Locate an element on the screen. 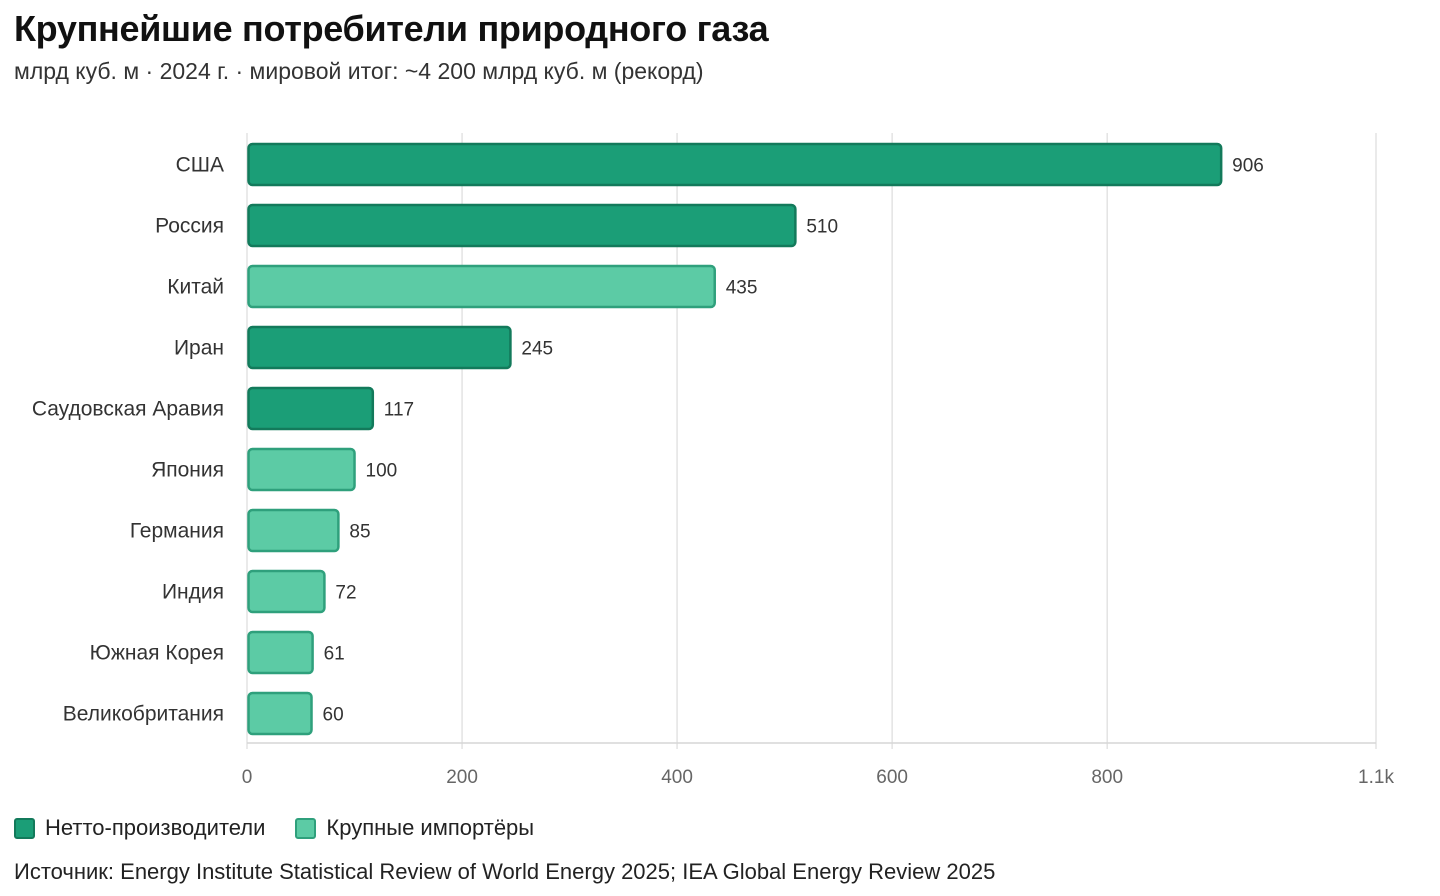  x-tick-label: 200 is located at coordinates (462, 777).